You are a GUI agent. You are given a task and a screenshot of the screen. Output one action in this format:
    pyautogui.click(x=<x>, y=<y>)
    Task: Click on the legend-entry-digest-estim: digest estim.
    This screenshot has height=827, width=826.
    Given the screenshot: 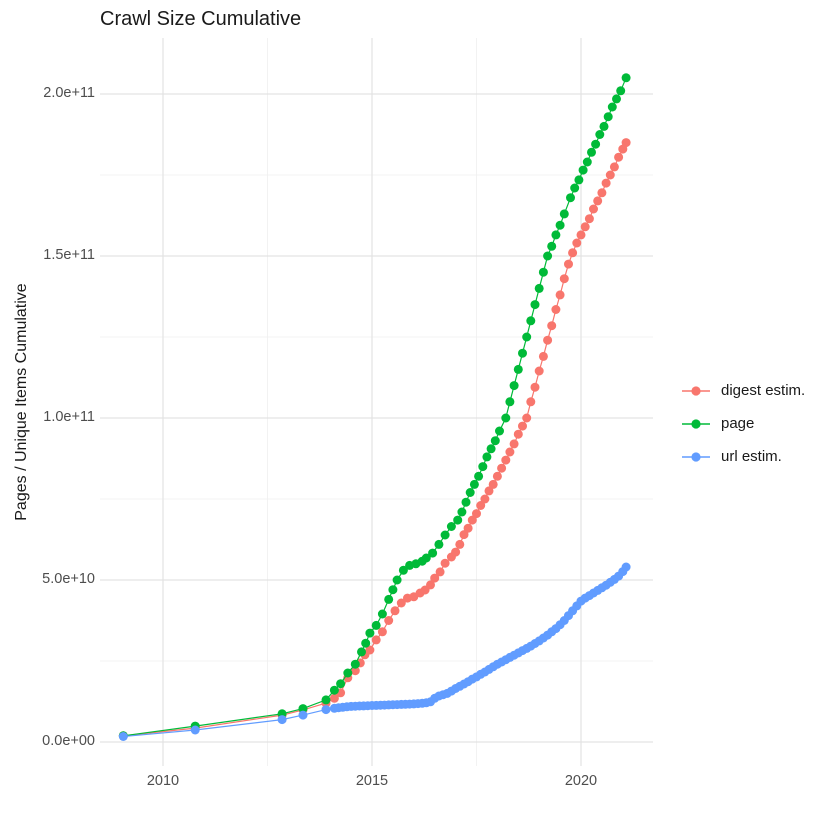 What is the action you would take?
    pyautogui.click(x=743, y=390)
    